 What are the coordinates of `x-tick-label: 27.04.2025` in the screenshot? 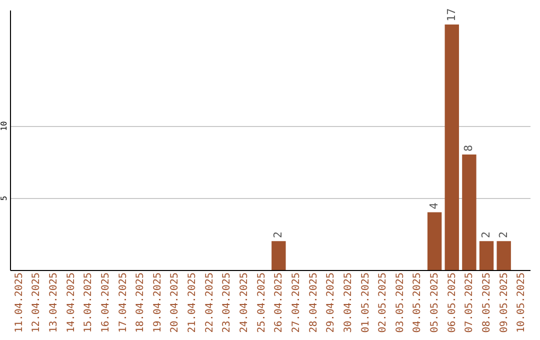 It's located at (296, 302).